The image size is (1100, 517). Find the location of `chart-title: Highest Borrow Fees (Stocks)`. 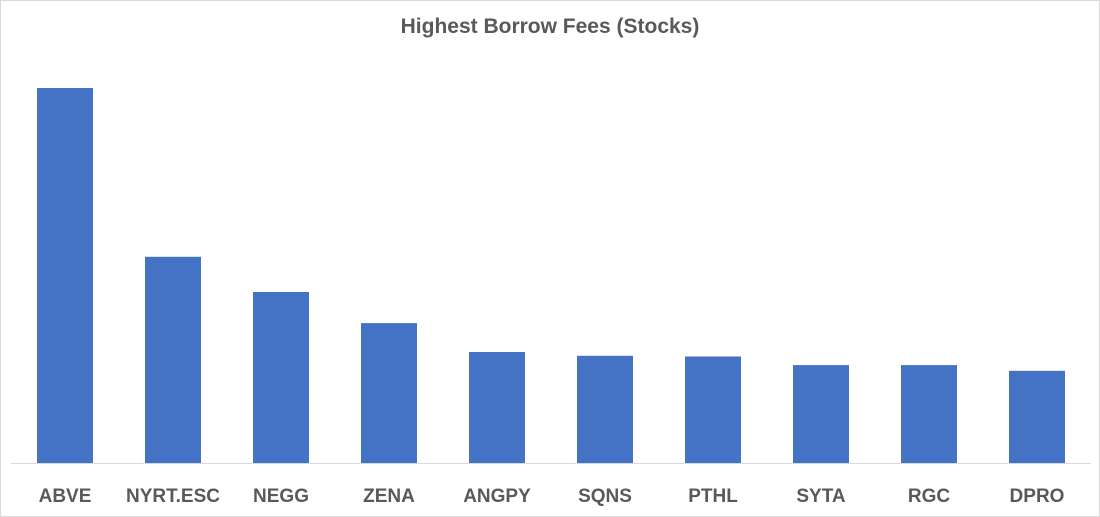

chart-title: Highest Borrow Fees (Stocks) is located at coordinates (550, 26).